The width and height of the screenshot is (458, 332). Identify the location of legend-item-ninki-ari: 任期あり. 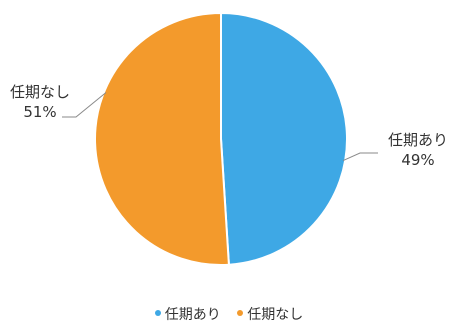
(187, 315).